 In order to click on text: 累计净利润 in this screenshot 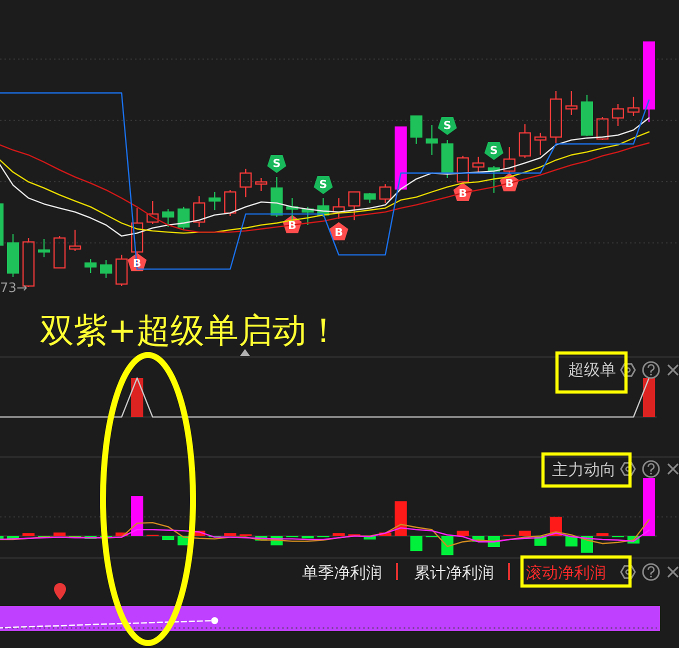, I will do `click(454, 572)`.